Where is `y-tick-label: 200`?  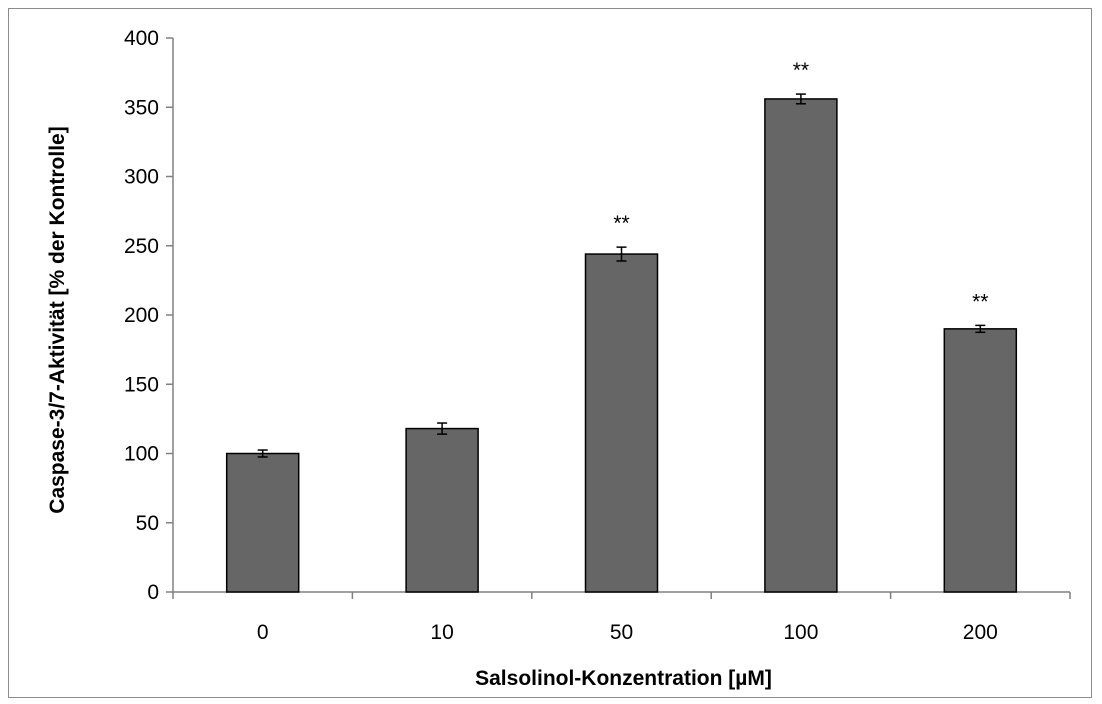 y-tick-label: 200 is located at coordinates (141, 315).